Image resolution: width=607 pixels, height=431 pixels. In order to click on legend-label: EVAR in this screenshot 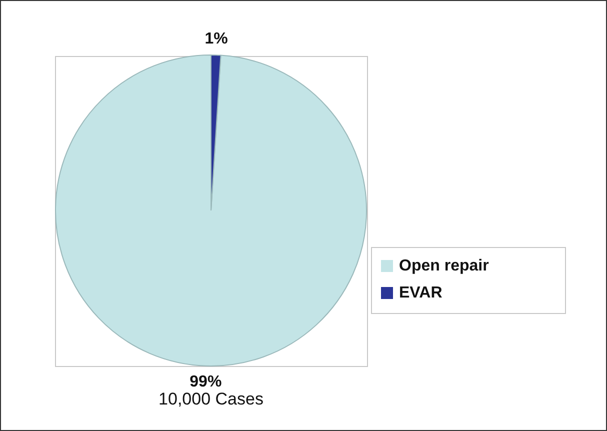, I will do `click(421, 293)`.